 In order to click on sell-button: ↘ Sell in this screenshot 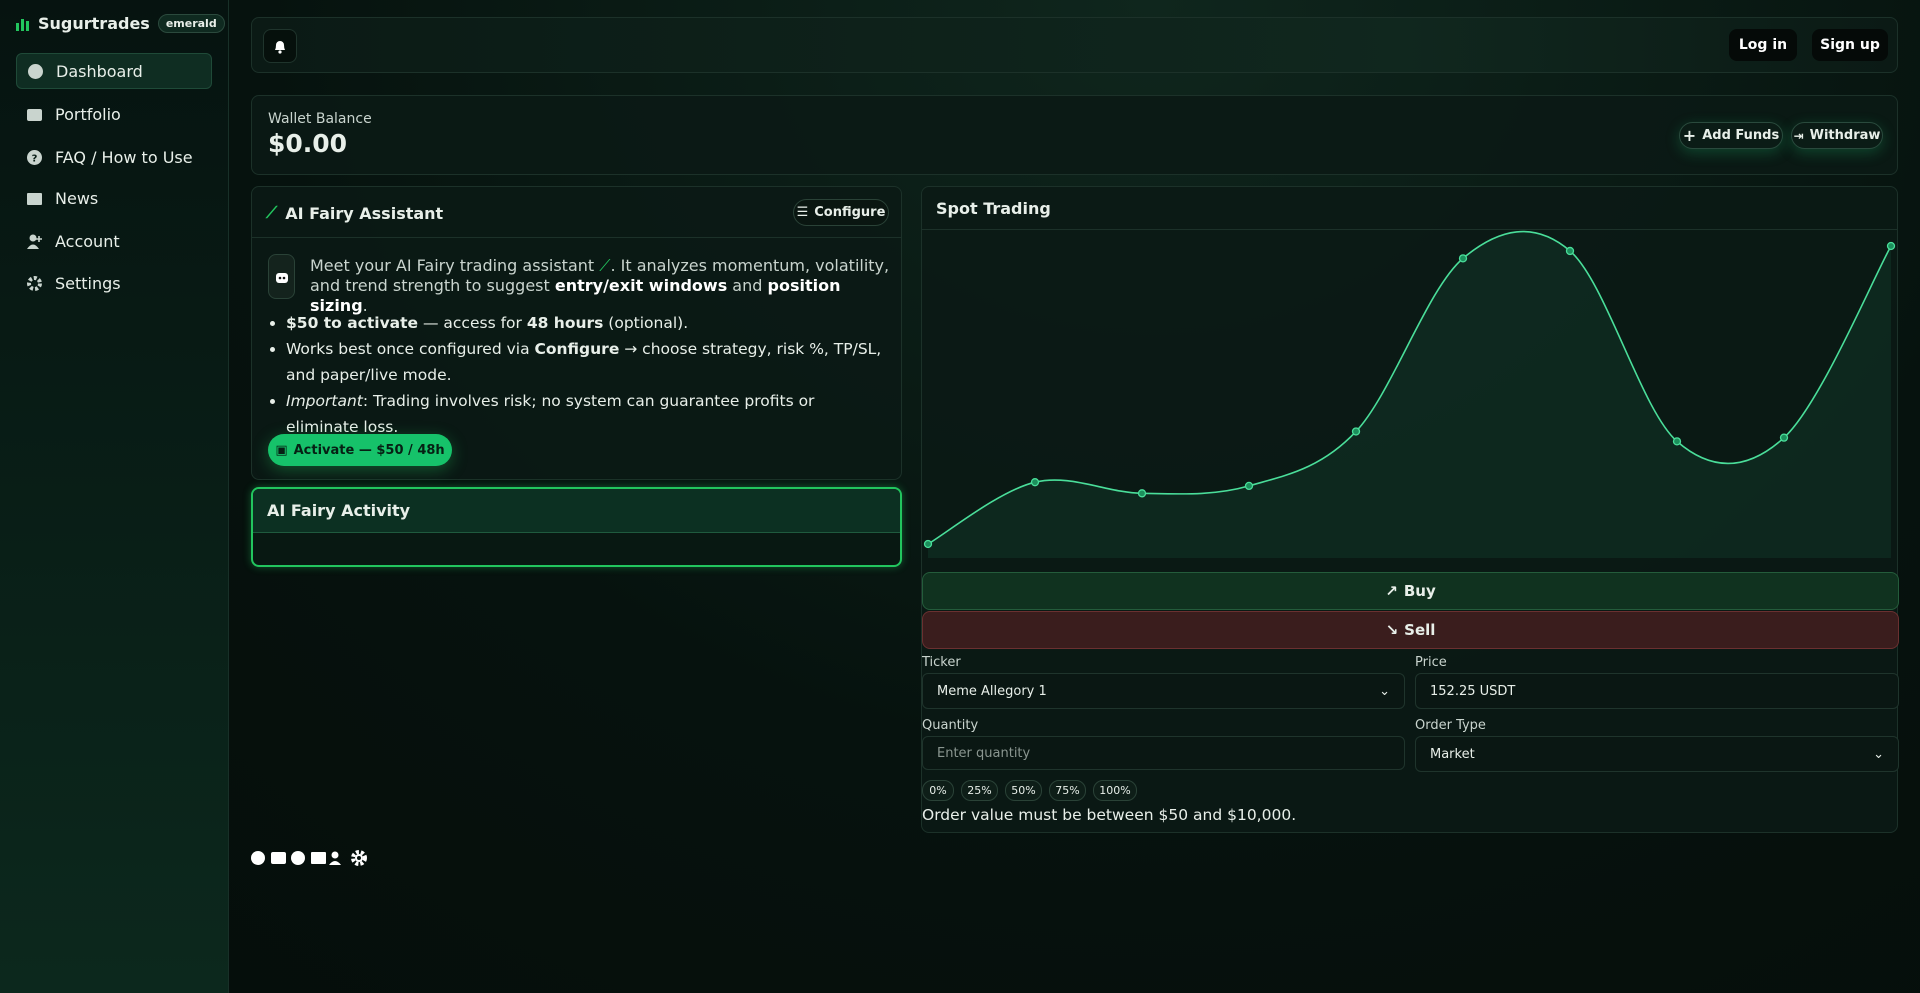, I will do `click(1410, 630)`.